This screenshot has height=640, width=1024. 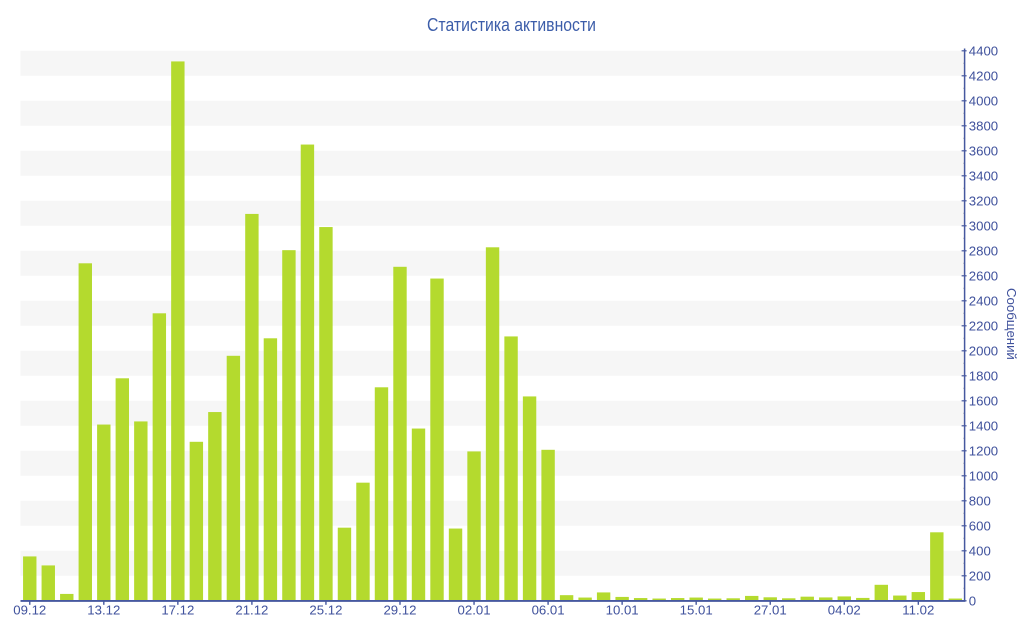 What do you see at coordinates (980, 575) in the screenshot?
I see `svg-text: 200` at bounding box center [980, 575].